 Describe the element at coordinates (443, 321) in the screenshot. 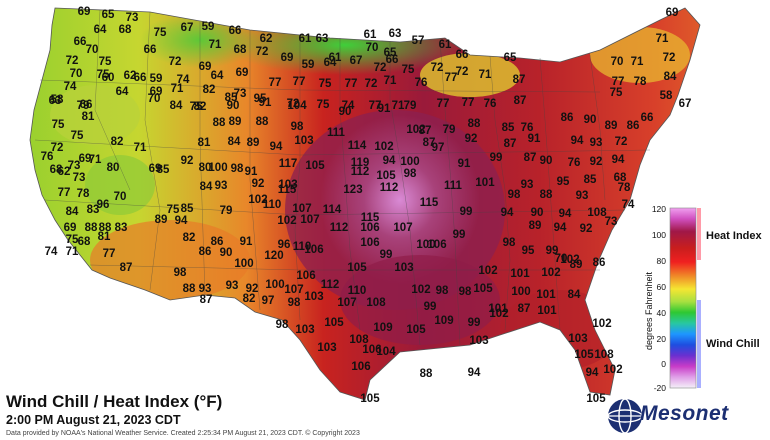

I see `station-value: 109` at that location.